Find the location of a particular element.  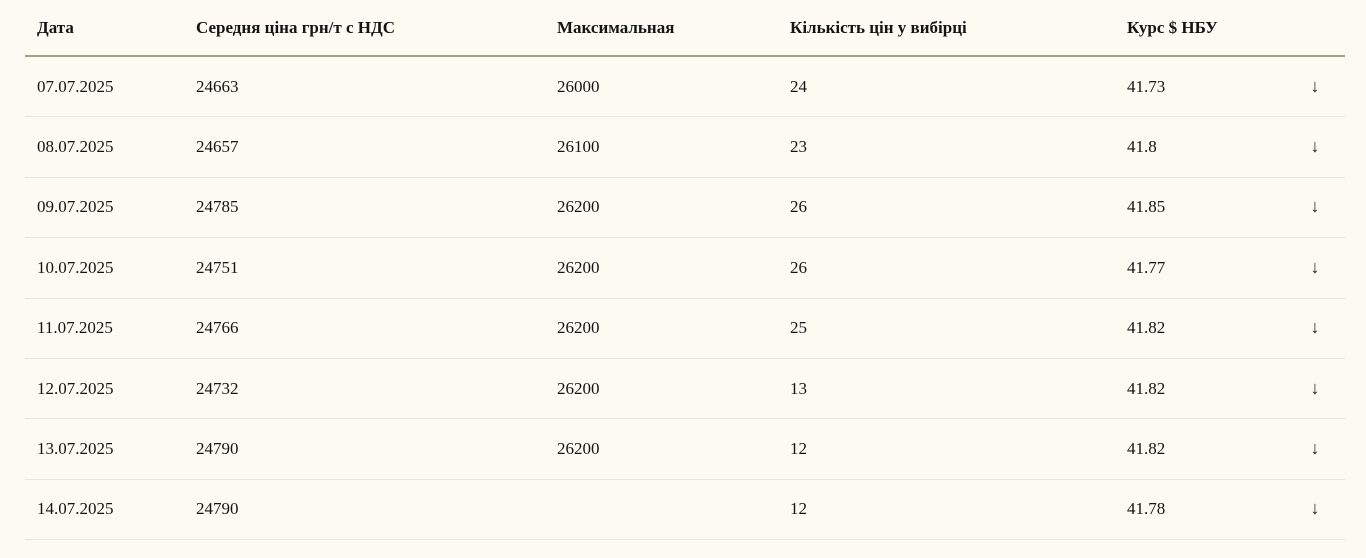

table-row: 12.07.2025 24732 26200 13 41.82 ↓ is located at coordinates (685, 389).